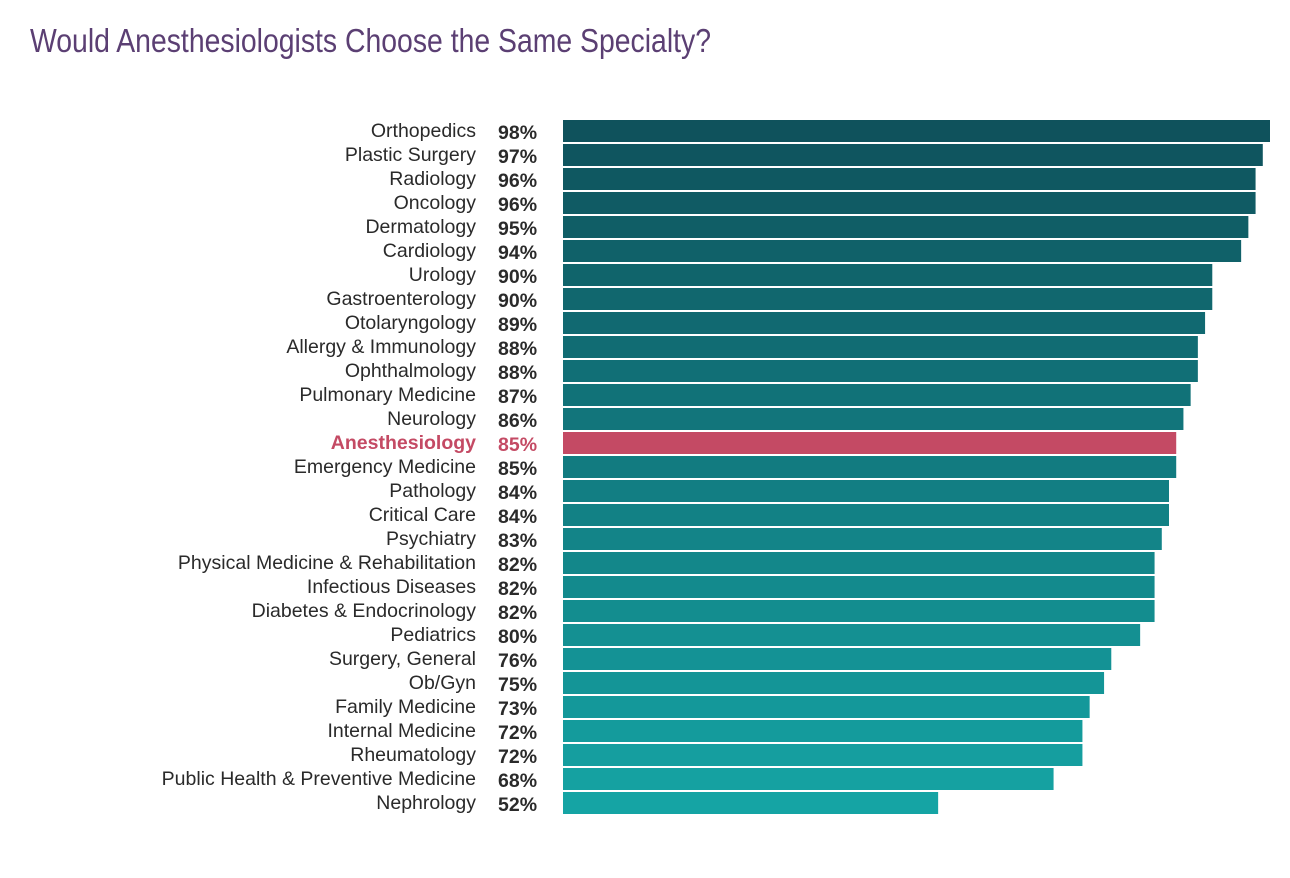 This screenshot has width=1290, height=878. I want to click on category-label: Physical Medicine & Rehabilitation, so click(327, 563).